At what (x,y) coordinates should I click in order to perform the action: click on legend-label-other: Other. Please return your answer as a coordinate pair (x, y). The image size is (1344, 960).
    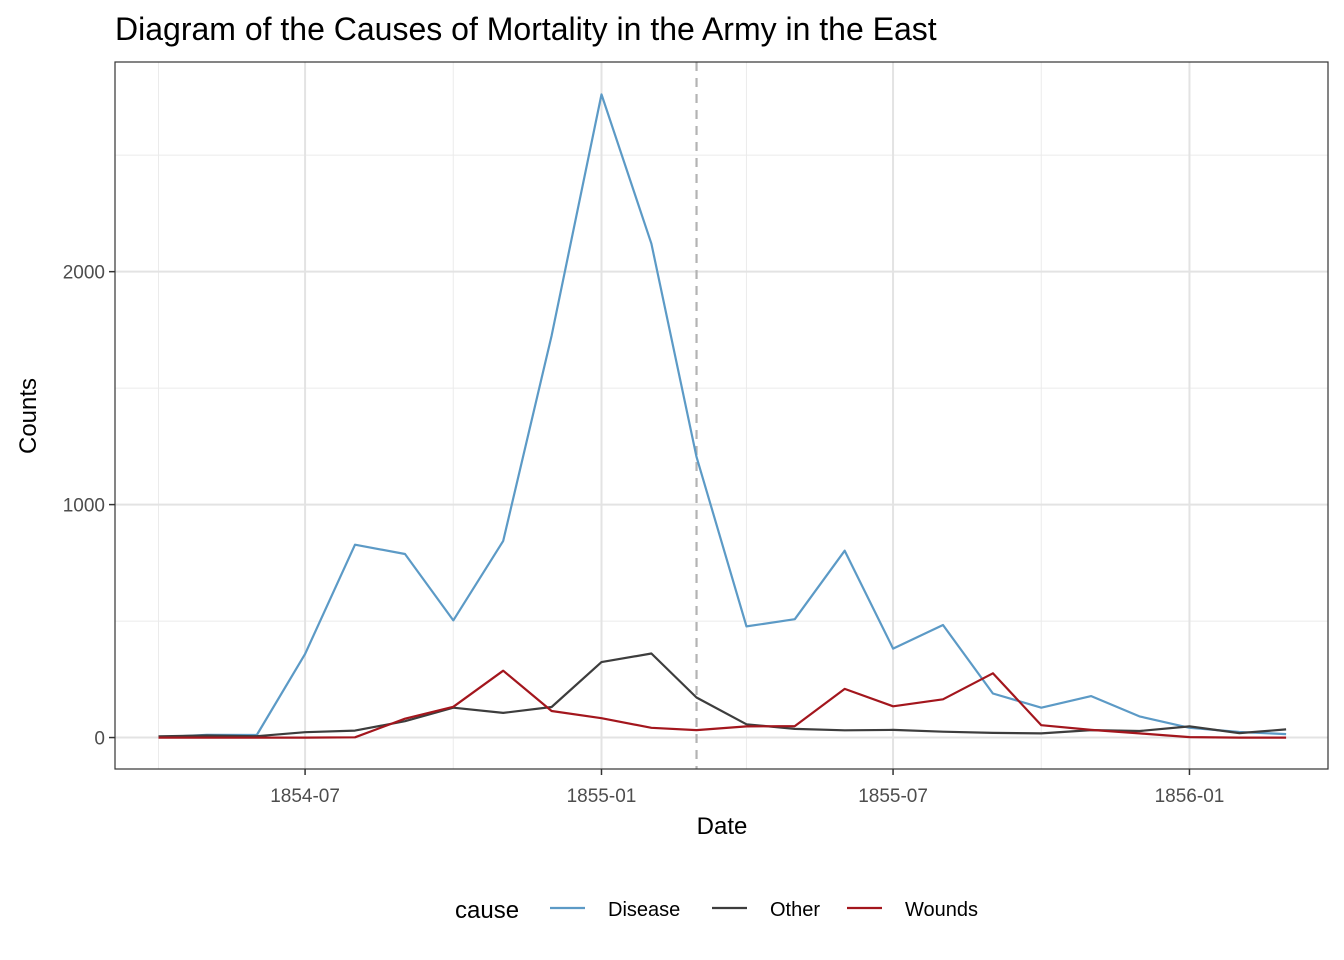
    Looking at the image, I should click on (795, 910).